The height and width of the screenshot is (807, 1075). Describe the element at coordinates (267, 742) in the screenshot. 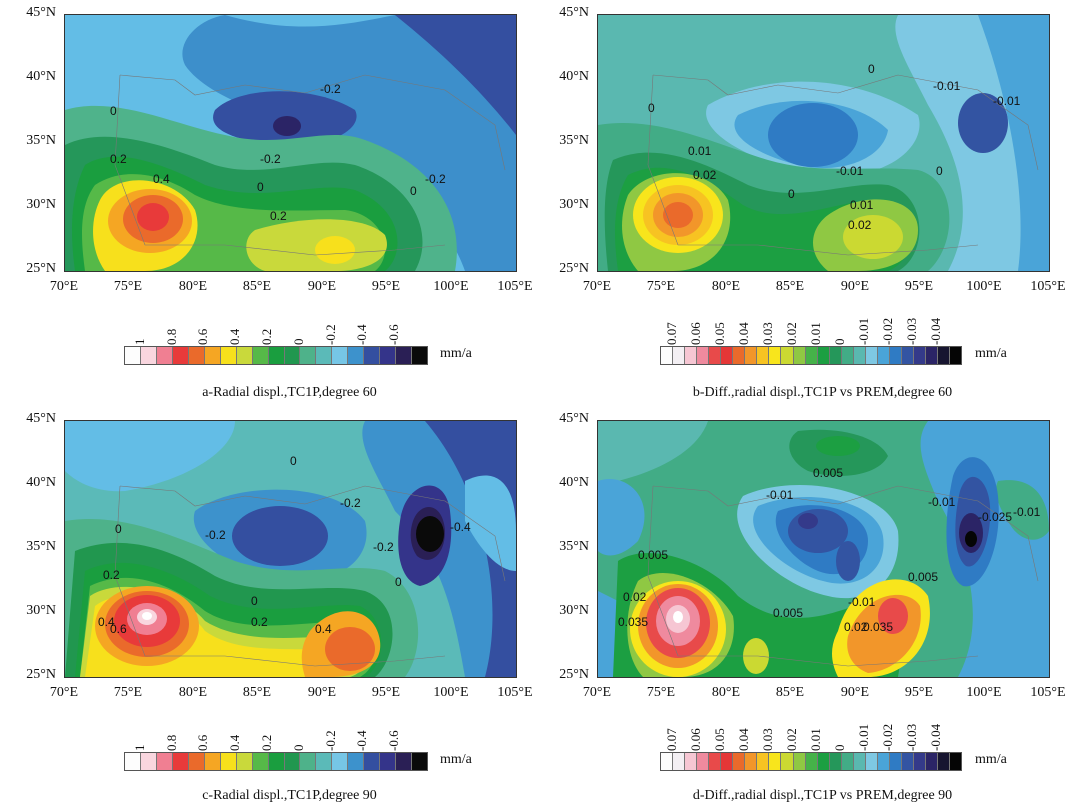

I see `colorbar-label: 0.2` at that location.